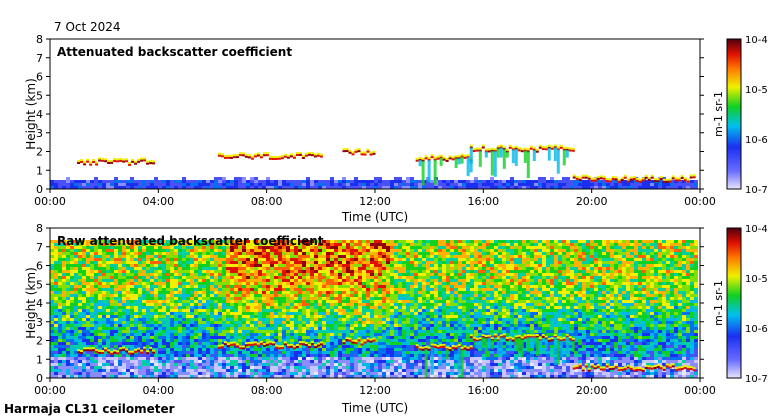 The image size is (780, 420). I want to click on x-tick-label: 04:00, so click(158, 201).